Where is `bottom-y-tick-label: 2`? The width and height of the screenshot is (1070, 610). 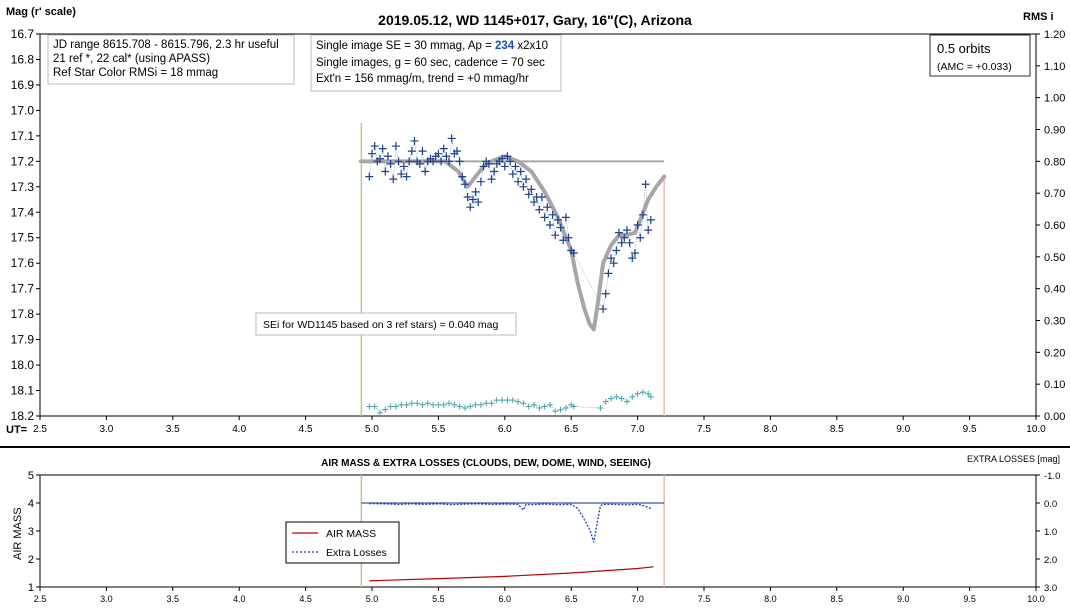
bottom-y-tick-label: 2 is located at coordinates (31, 560).